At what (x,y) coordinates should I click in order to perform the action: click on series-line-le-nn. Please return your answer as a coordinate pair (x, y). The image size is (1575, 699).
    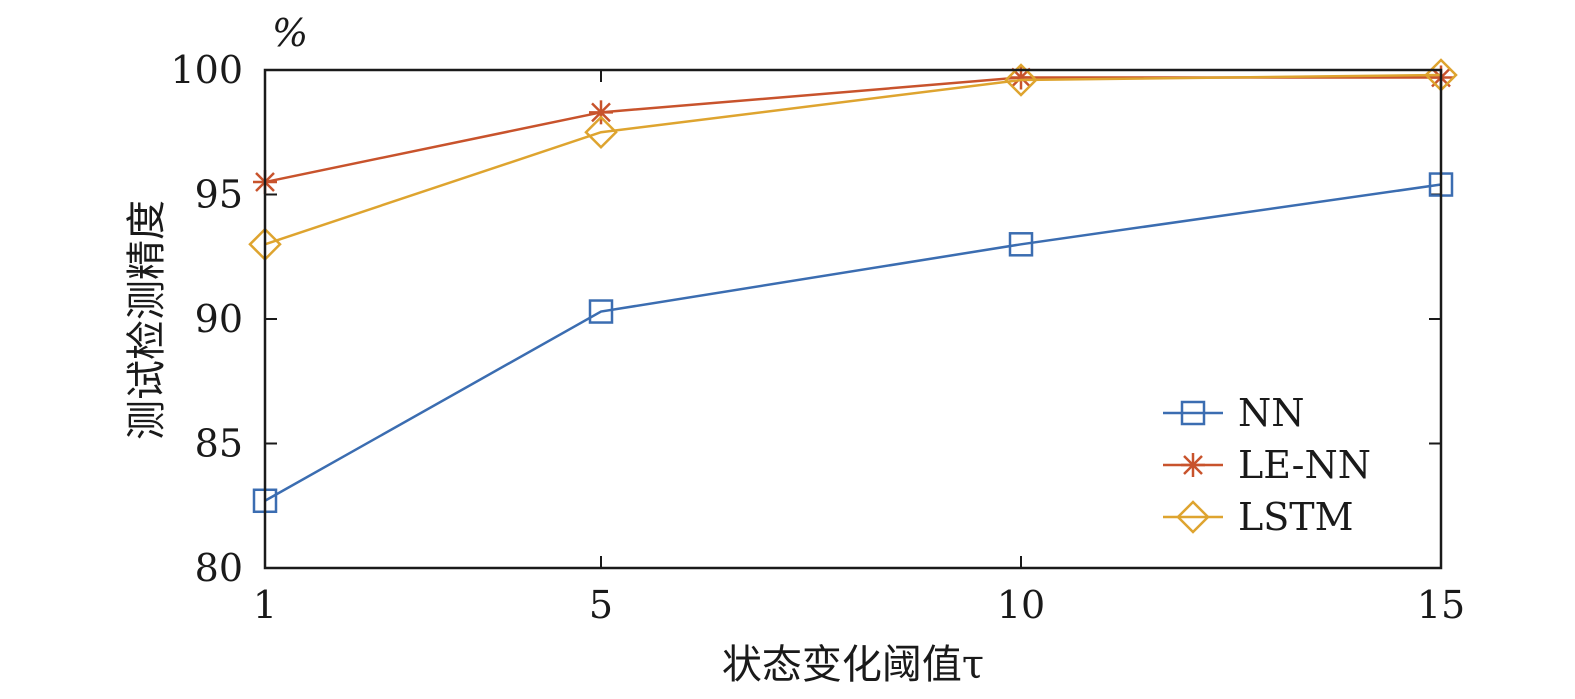
    Looking at the image, I should click on (852, 130).